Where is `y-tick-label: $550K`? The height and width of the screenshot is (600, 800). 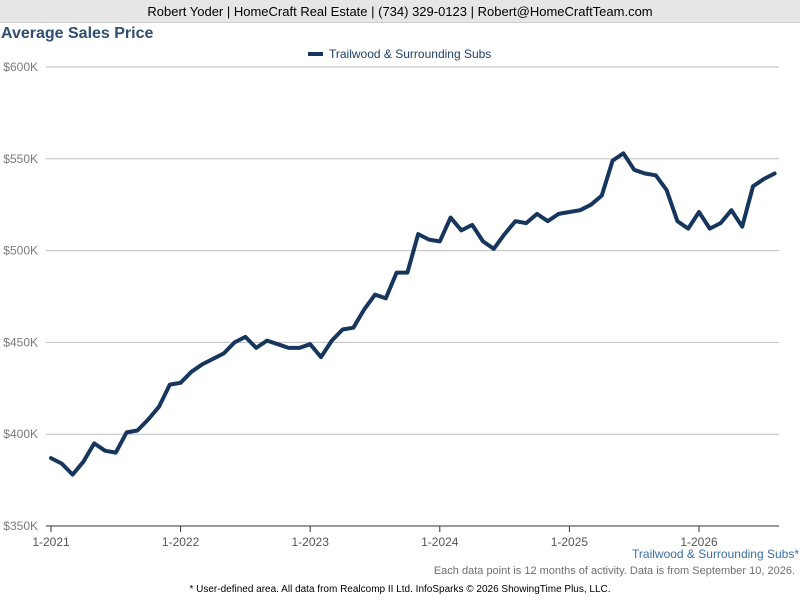
y-tick-label: $550K is located at coordinates (20, 159).